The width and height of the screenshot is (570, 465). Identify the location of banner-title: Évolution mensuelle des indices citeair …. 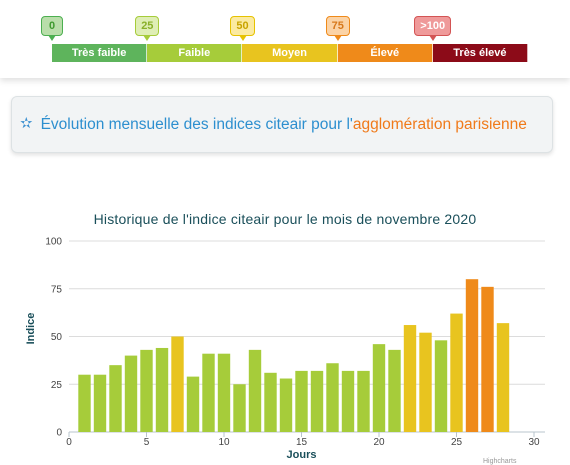
(283, 124).